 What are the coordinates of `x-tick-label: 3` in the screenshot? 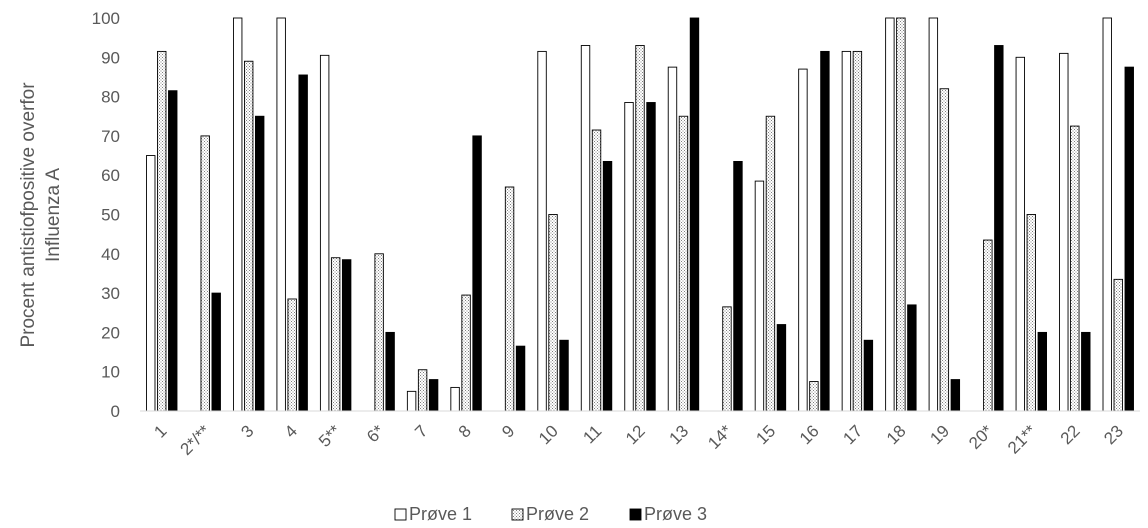 It's located at (247, 431).